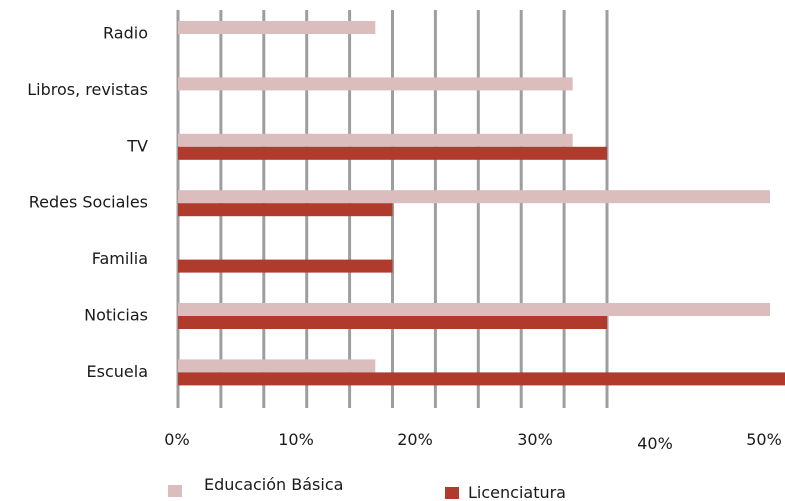  What do you see at coordinates (125, 33) in the screenshot?
I see `category-label: Radio` at bounding box center [125, 33].